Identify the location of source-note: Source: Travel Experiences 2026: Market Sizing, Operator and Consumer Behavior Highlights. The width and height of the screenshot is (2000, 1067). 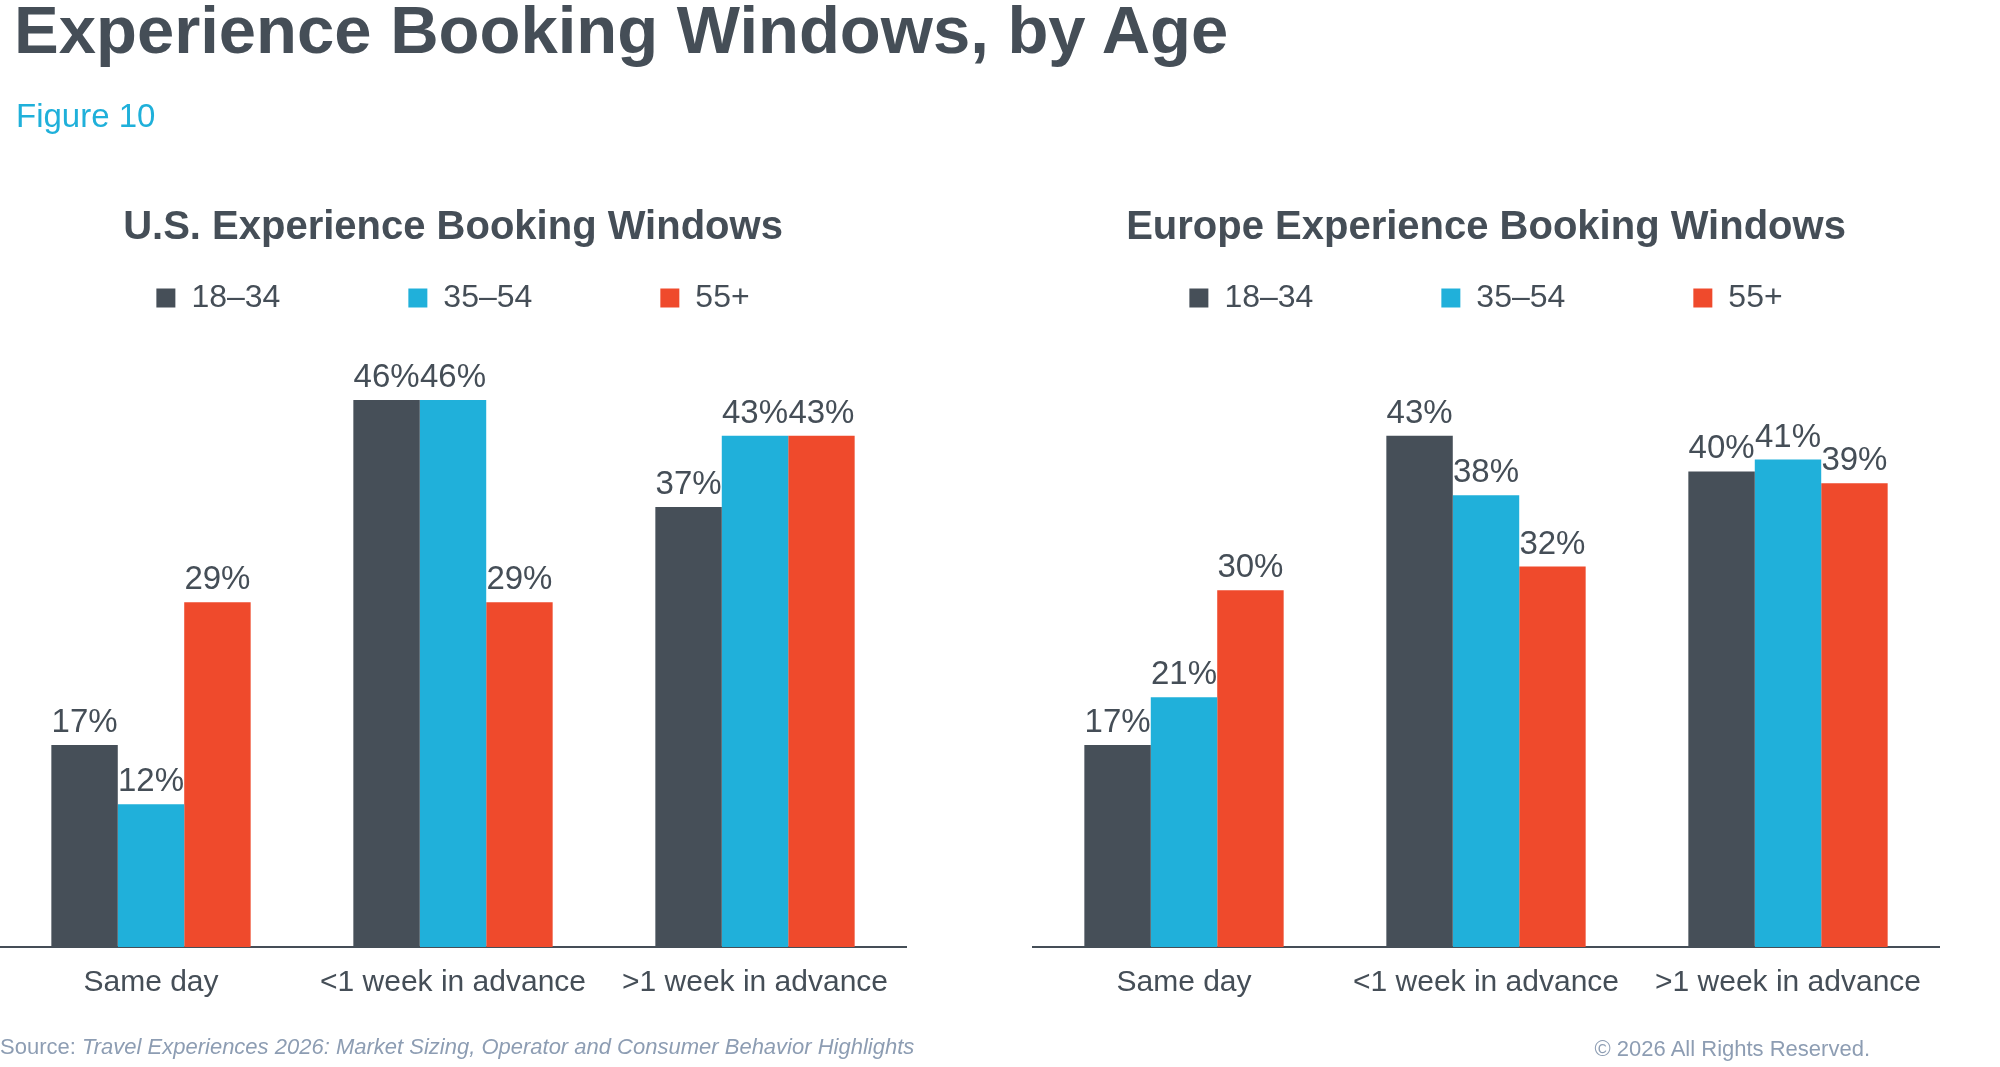
(457, 1046).